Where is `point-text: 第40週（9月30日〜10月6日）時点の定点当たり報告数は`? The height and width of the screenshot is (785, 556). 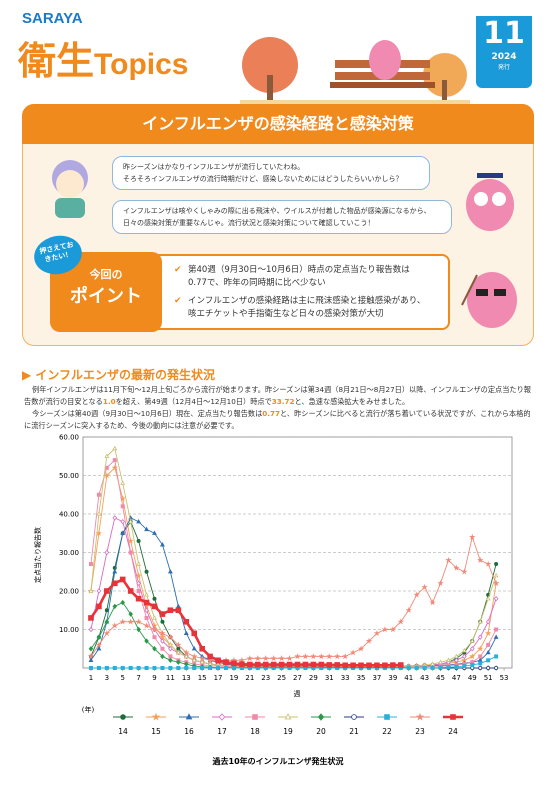
point-text: 第40週（9月30日〜10月6日）時点の定点当たり報告数は is located at coordinates (299, 270).